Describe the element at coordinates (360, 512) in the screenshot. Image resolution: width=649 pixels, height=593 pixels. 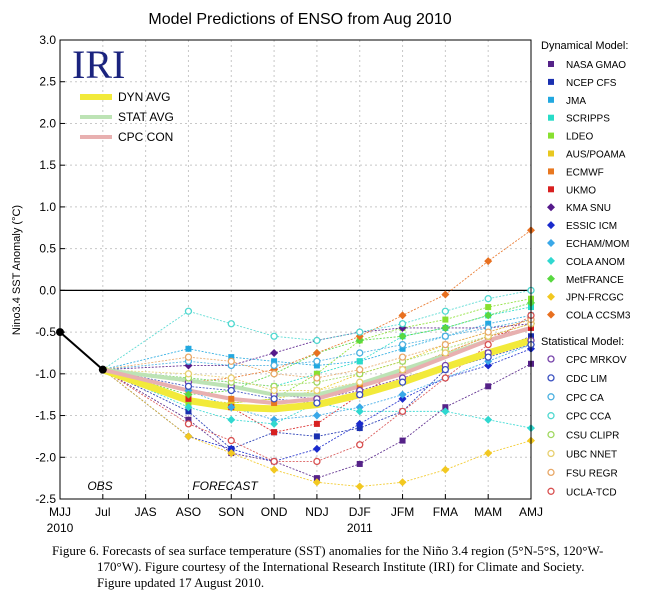
I see `x-tick-label: DJF` at that location.